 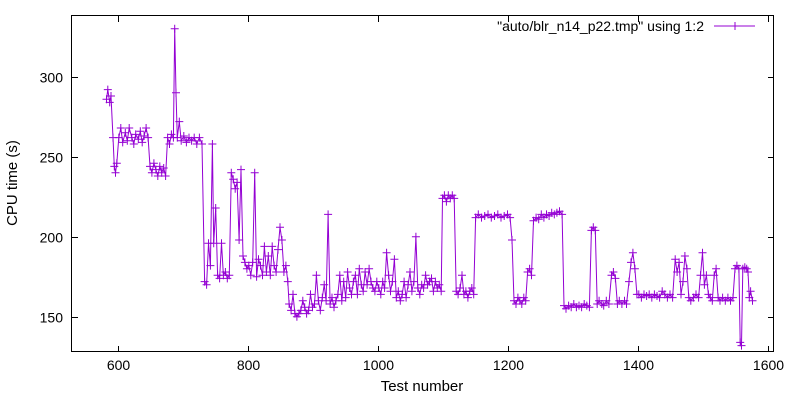 I want to click on y-tick-label-300: 300, so click(x=52, y=78).